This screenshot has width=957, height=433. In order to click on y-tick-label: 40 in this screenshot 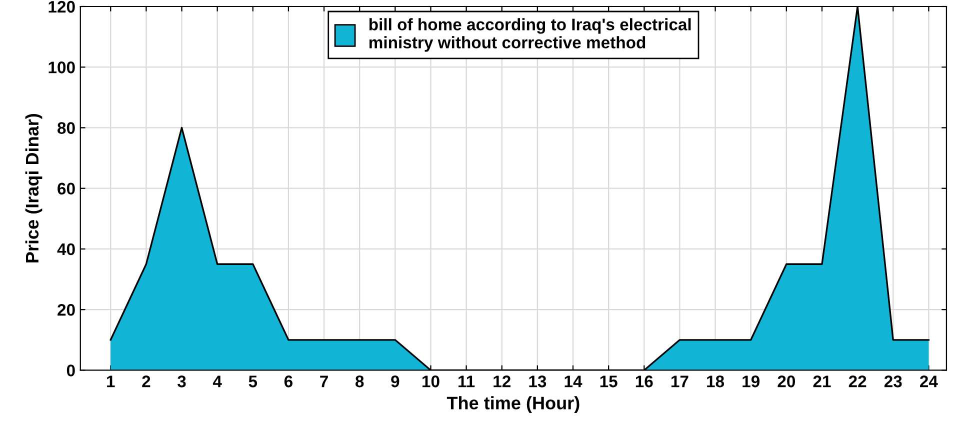, I will do `click(66, 249)`.